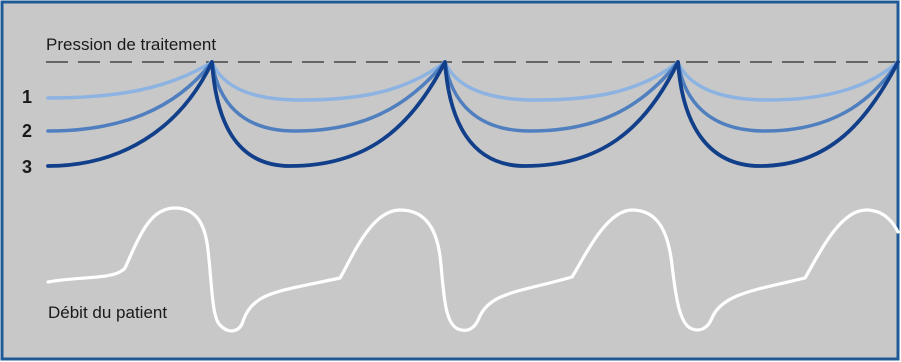 The height and width of the screenshot is (362, 901). What do you see at coordinates (107, 312) in the screenshot?
I see `patient-flow-label: Débit du patient` at bounding box center [107, 312].